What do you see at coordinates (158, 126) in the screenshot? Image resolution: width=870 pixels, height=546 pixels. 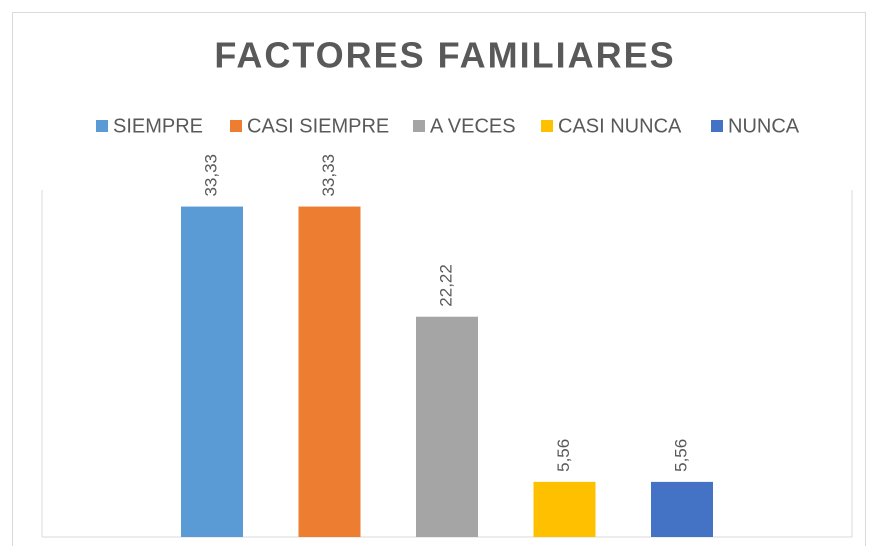 I see `legend-label: SIEMPRE` at bounding box center [158, 126].